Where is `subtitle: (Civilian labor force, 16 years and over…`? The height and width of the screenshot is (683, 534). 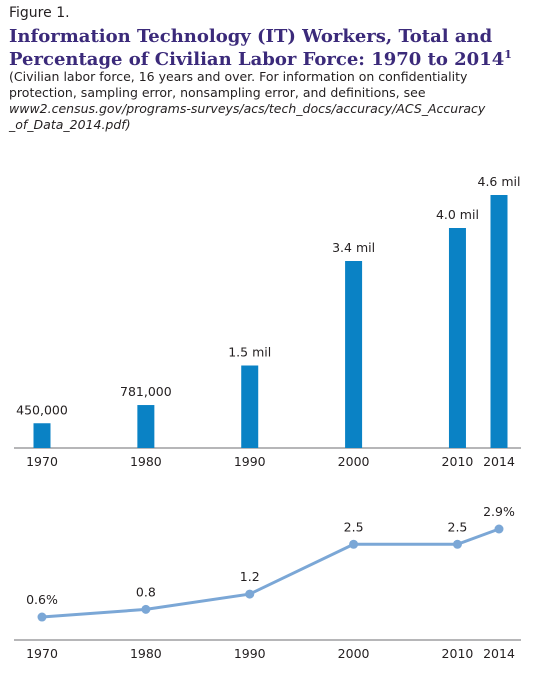 subtitle: (Civilian labor force, 16 years and over… is located at coordinates (238, 76).